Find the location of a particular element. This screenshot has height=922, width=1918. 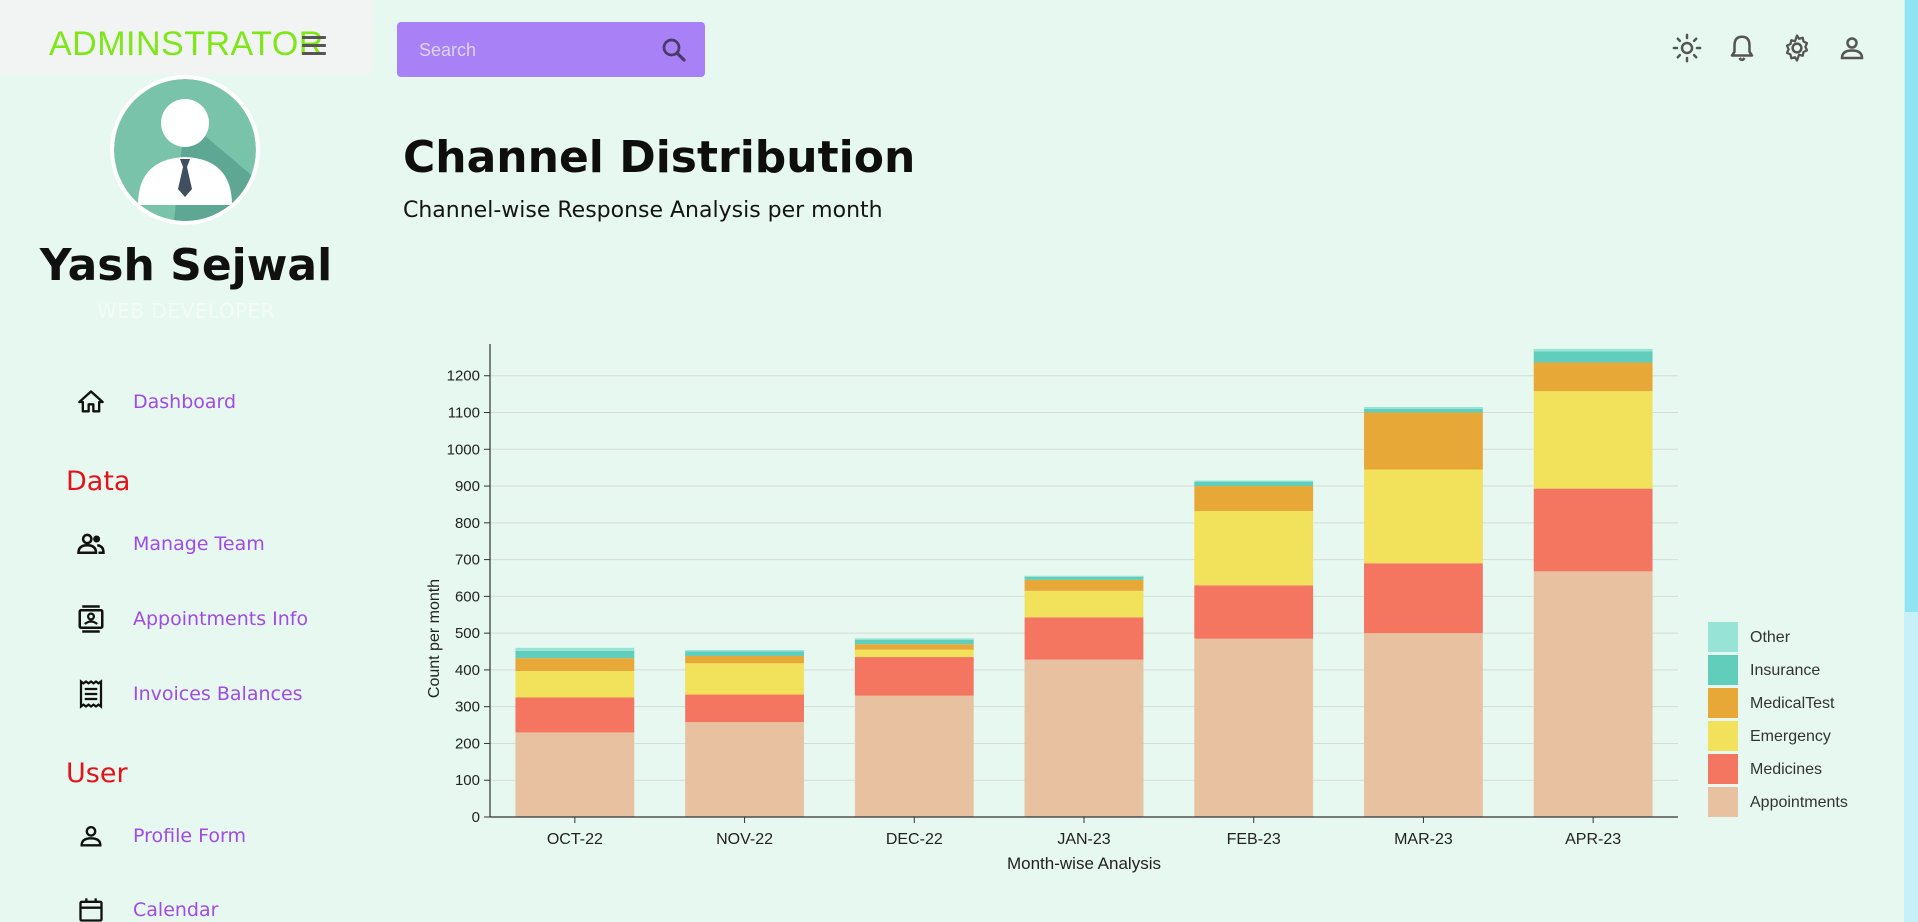

scrollbar-thumb is located at coordinates (1911, 306).